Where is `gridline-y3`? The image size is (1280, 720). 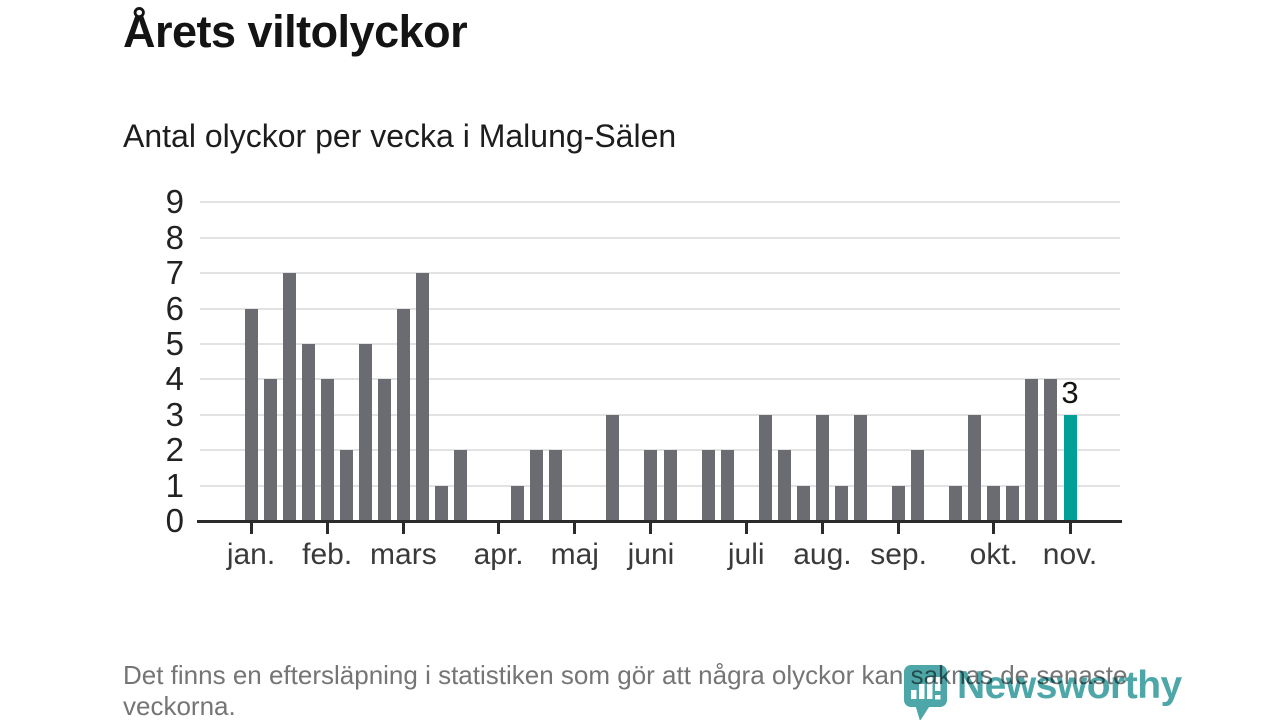
gridline-y3 is located at coordinates (660, 414).